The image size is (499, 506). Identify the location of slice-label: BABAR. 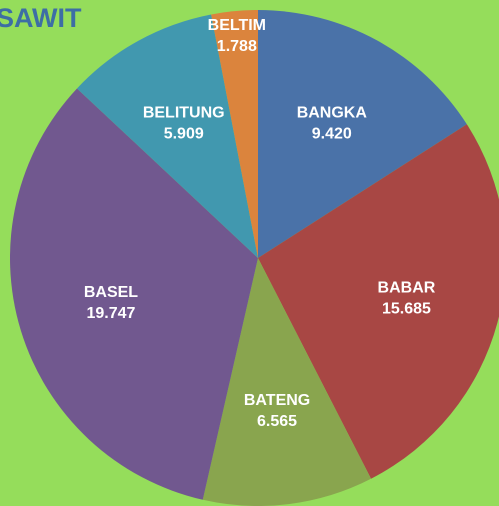
(407, 287).